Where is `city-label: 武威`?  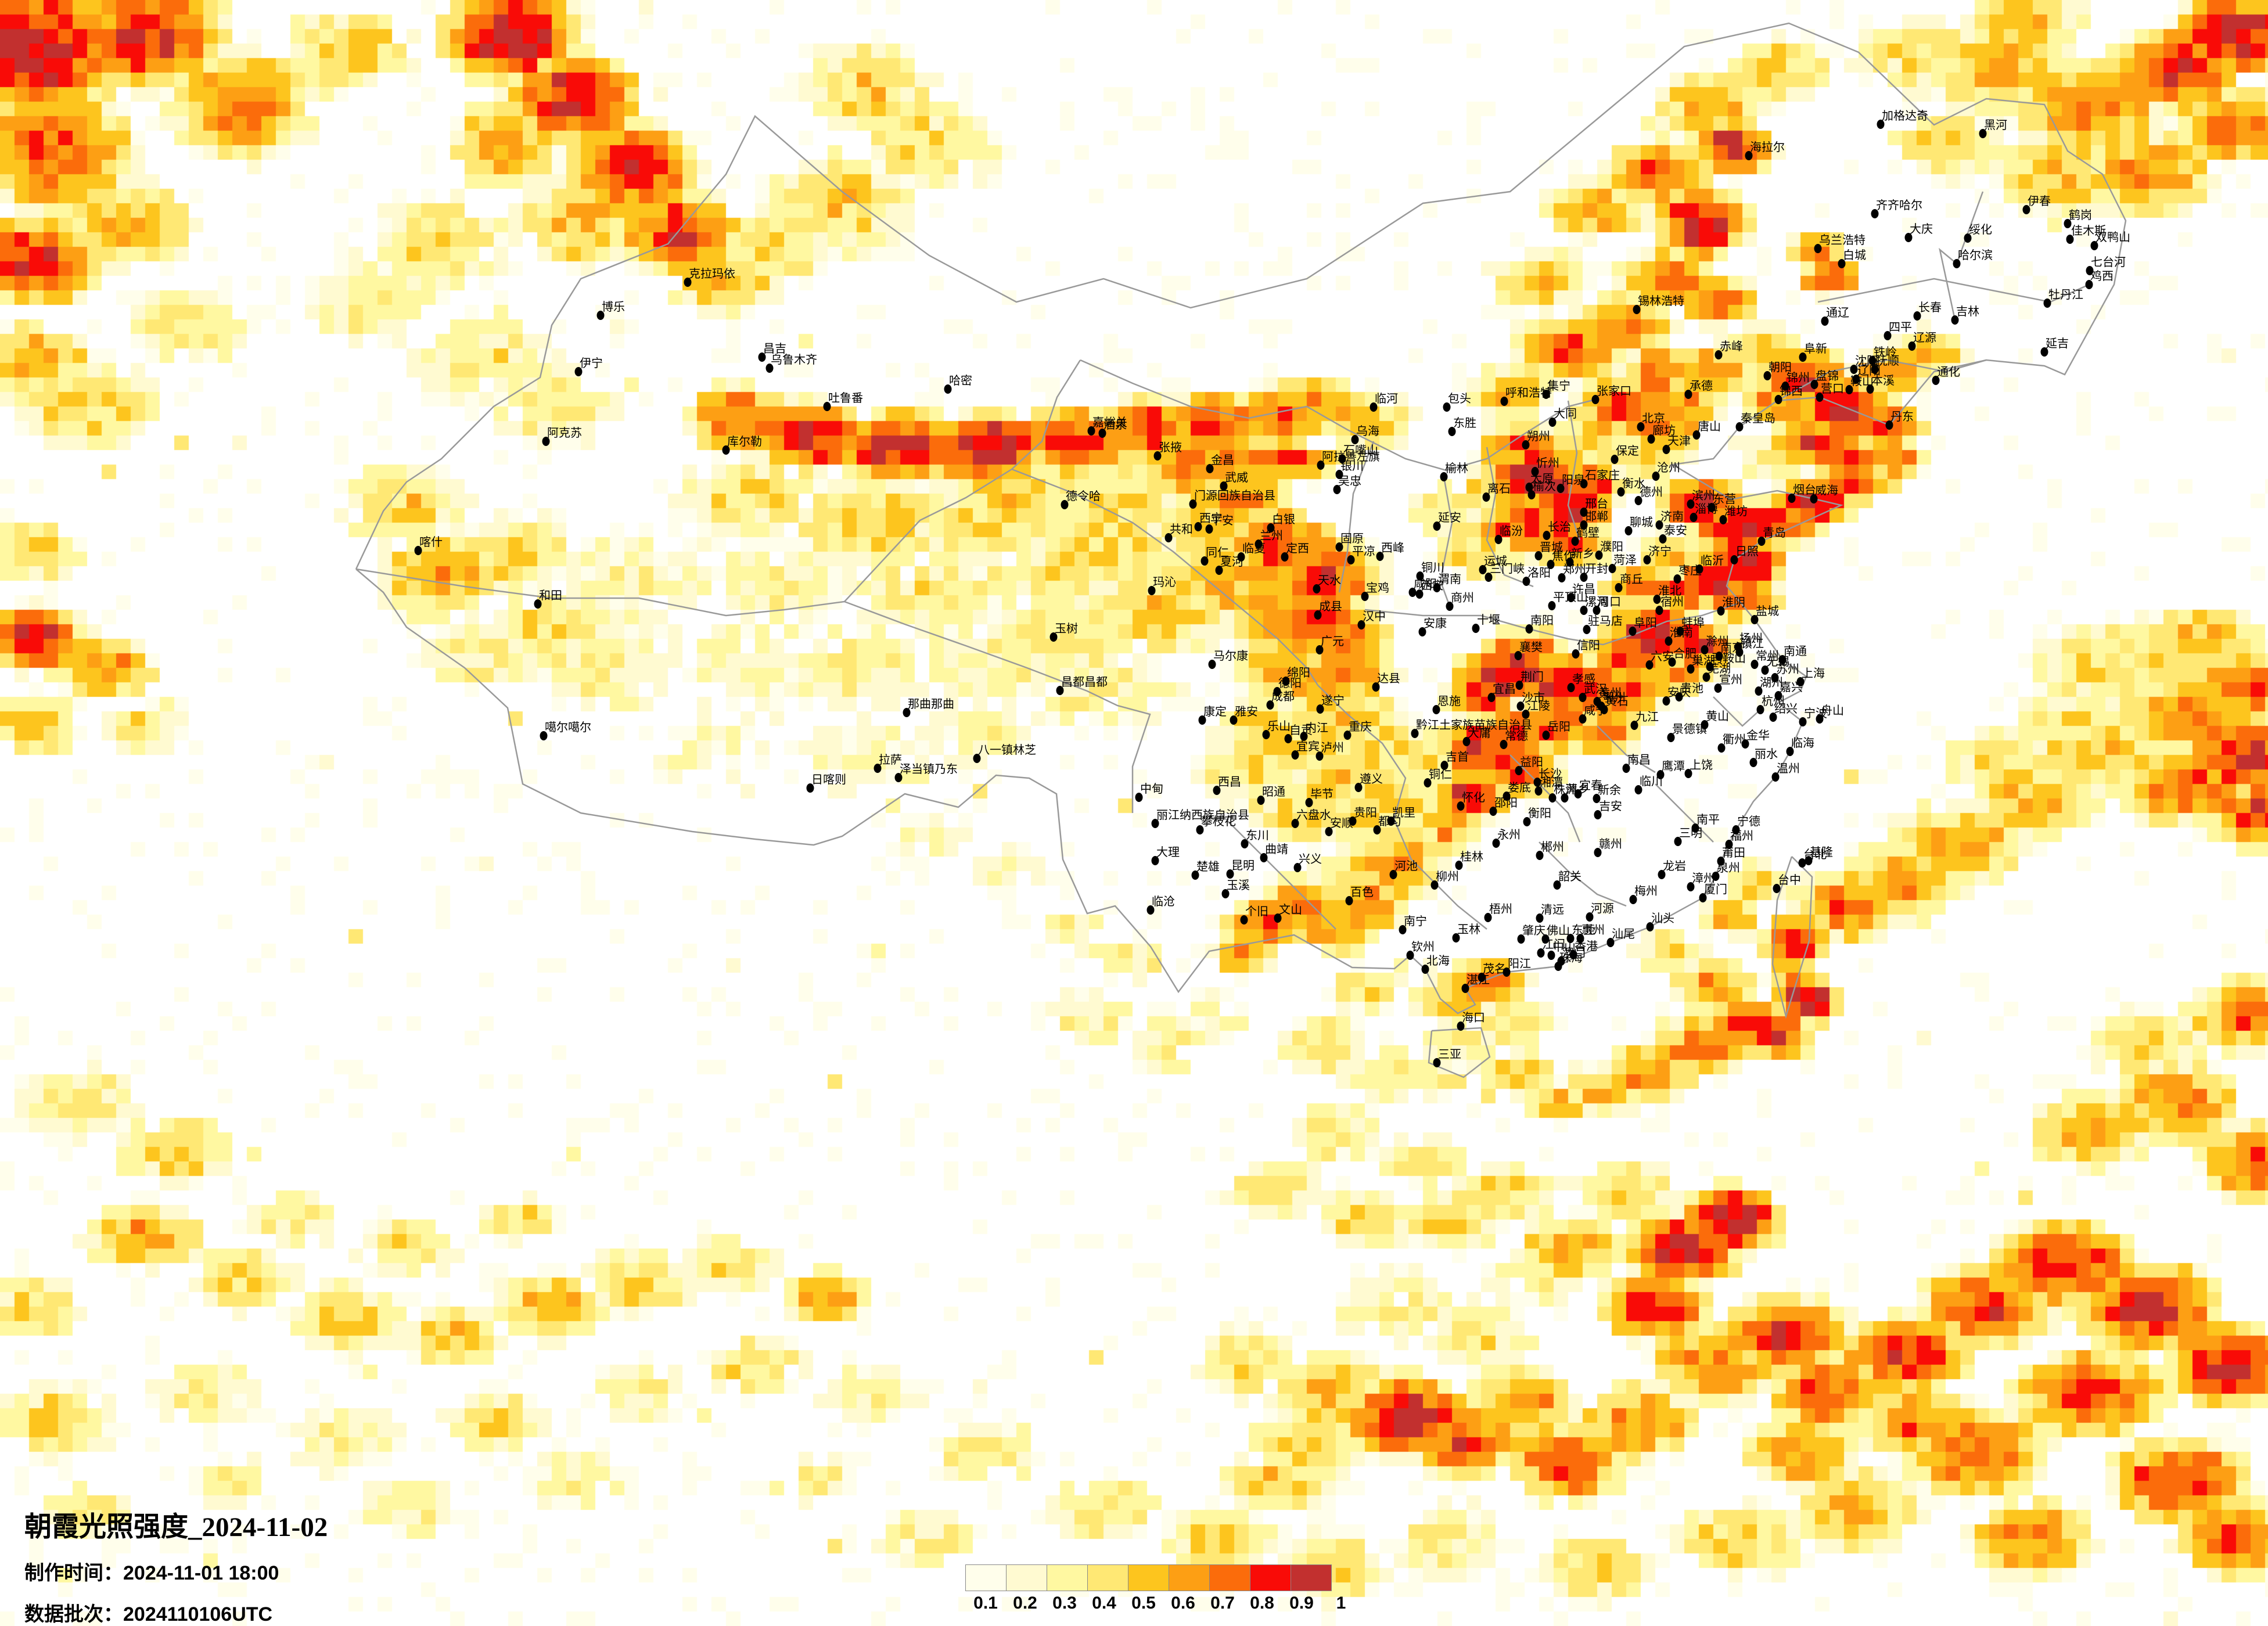 city-label: 武威 is located at coordinates (1236, 478).